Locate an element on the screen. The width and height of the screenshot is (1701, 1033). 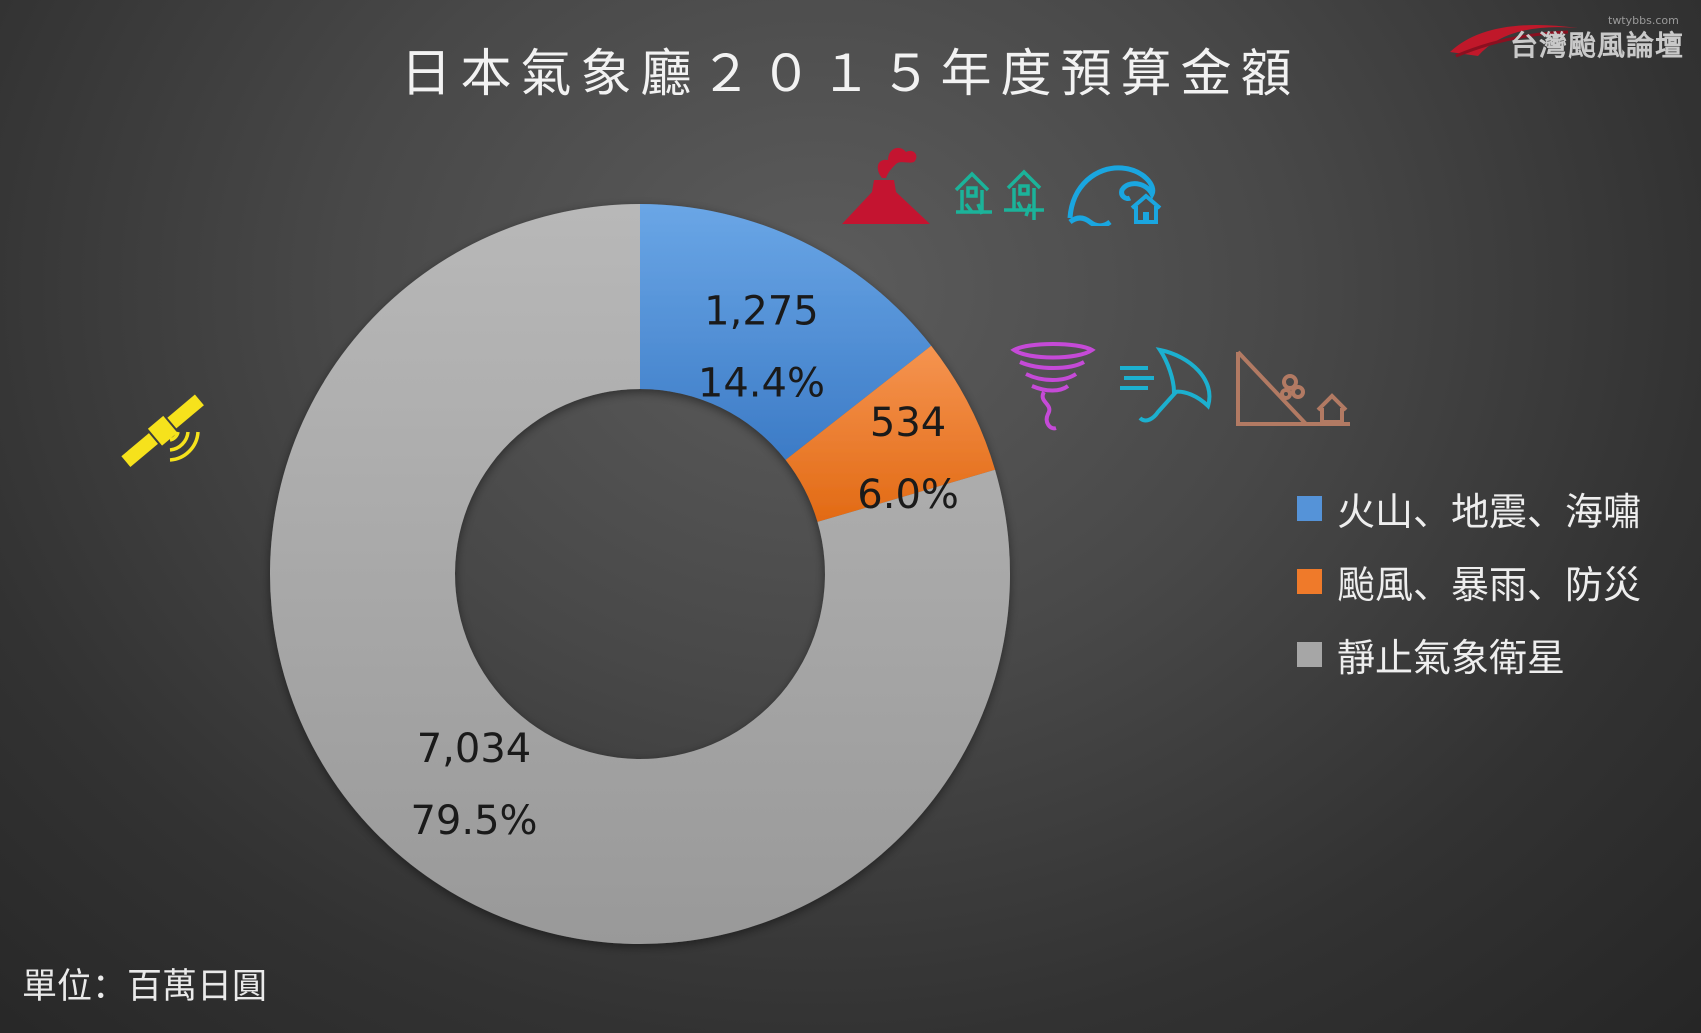
legend-item-satellite: 靜止氣象衛星 is located at coordinates (1469, 654).